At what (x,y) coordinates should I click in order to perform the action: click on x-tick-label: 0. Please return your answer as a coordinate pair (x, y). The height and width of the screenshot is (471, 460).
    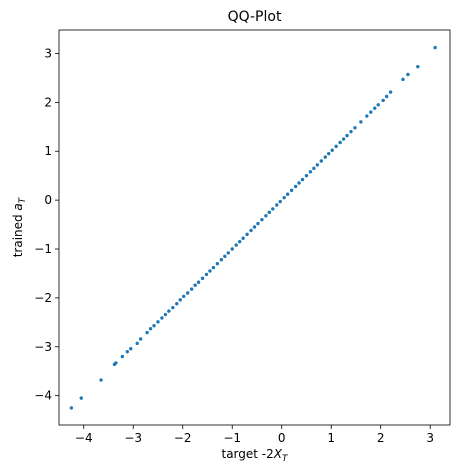
    Looking at the image, I should click on (282, 438).